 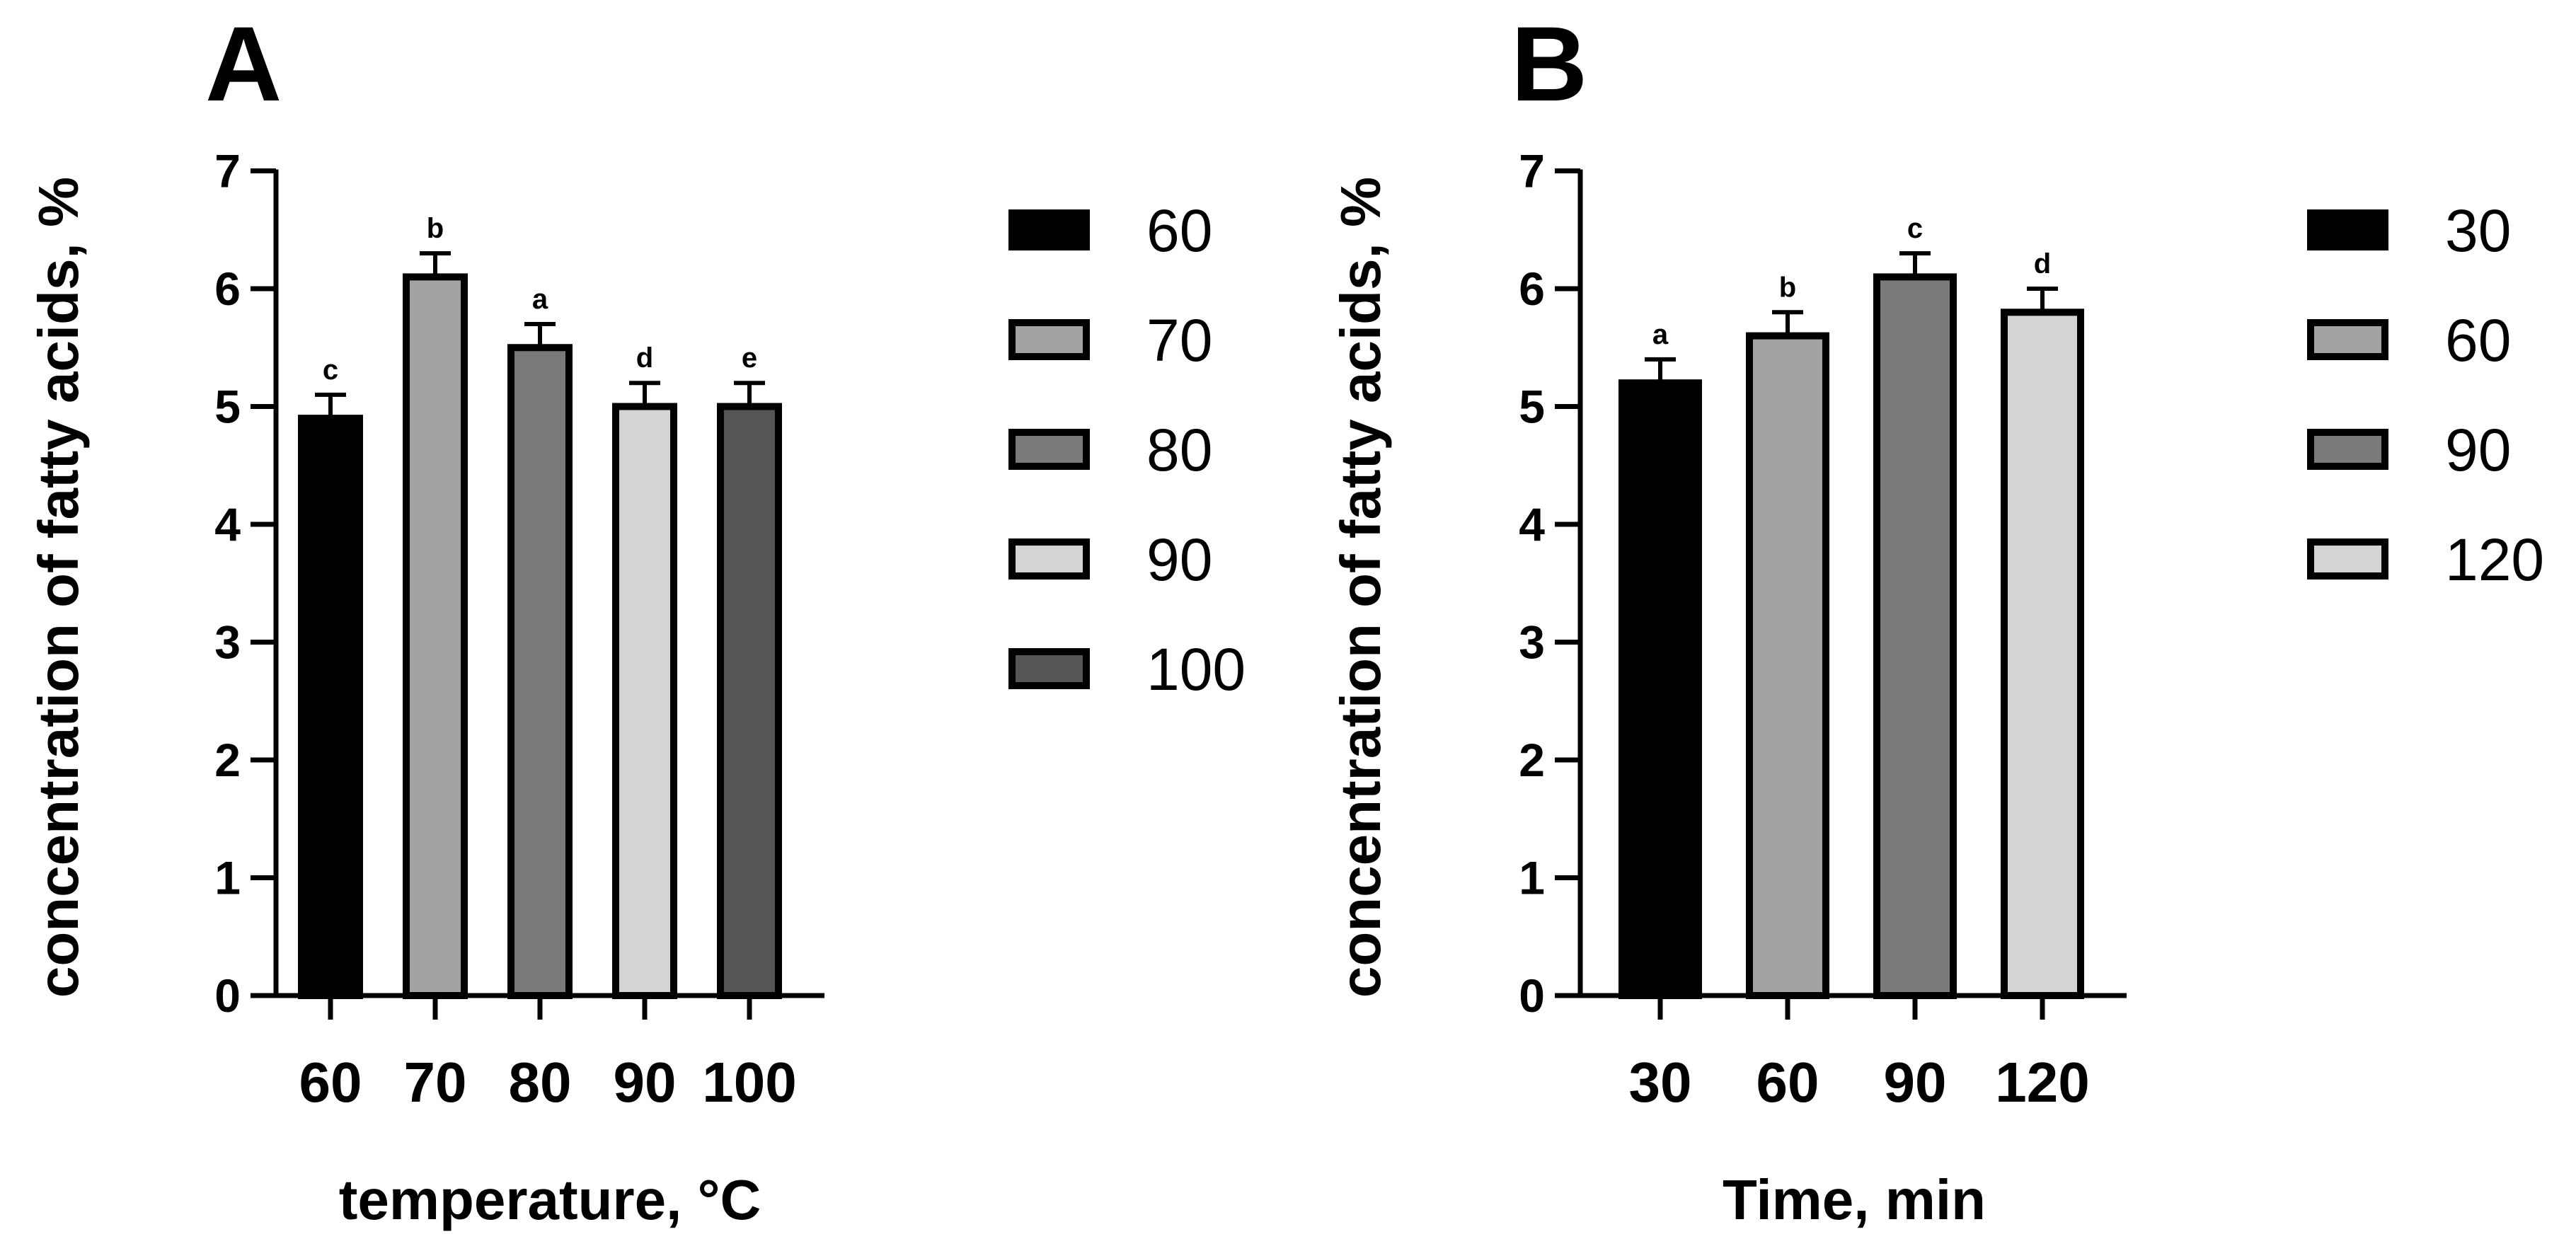 What do you see at coordinates (1179, 340) in the screenshot?
I see `legend-label: 70` at bounding box center [1179, 340].